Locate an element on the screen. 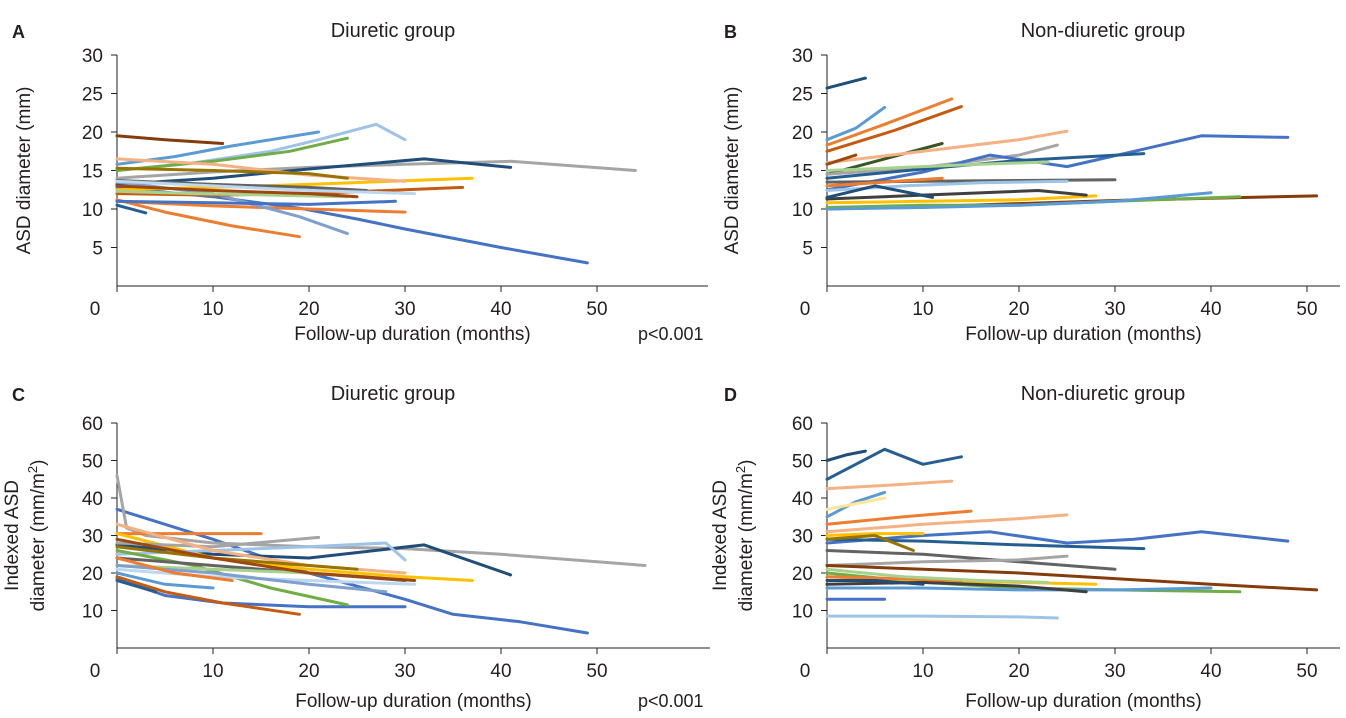  y-tick-label: 40 is located at coordinates (92, 499).